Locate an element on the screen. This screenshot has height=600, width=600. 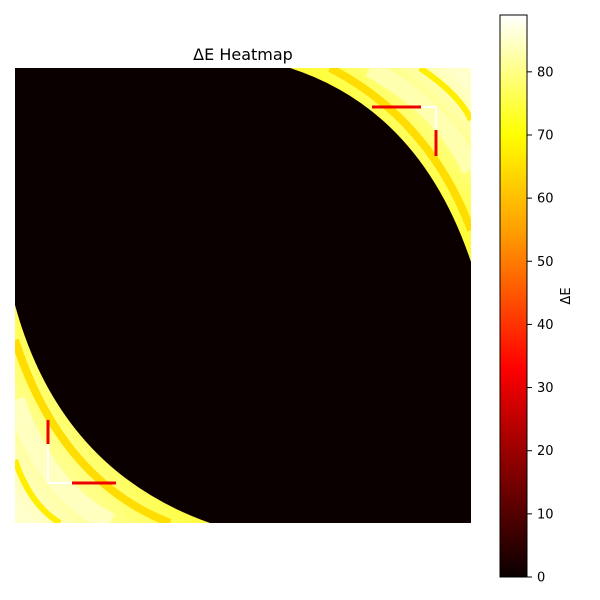
colorbar: 0 10 20 30 40 50 60 70 80 ΔE is located at coordinates (536, 300).